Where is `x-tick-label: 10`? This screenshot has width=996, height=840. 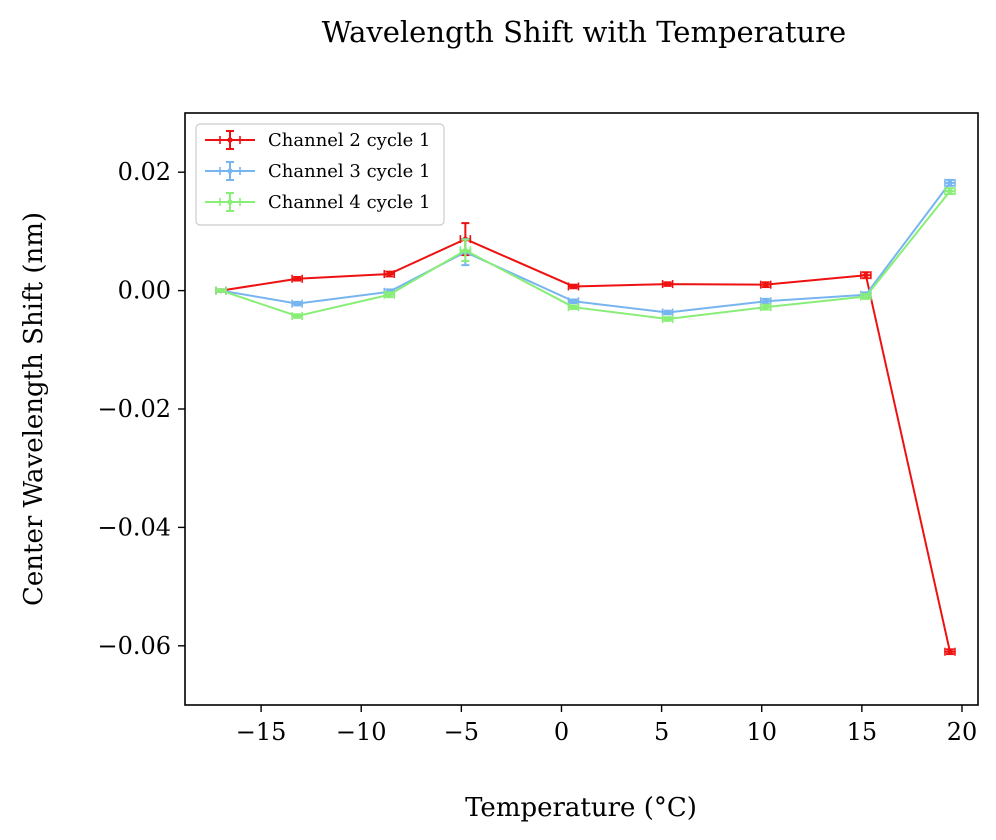 x-tick-label: 10 is located at coordinates (761, 732).